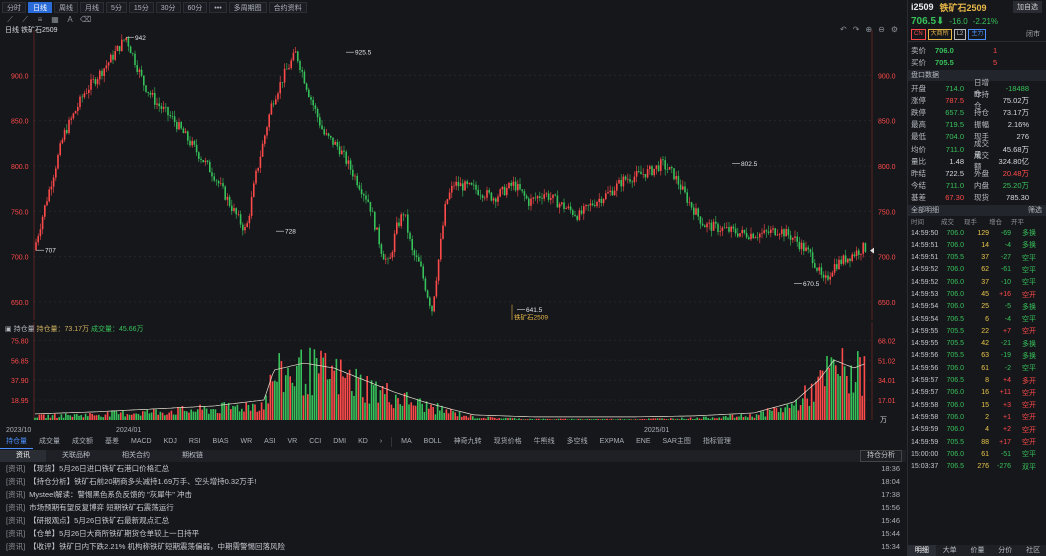  What do you see at coordinates (949, 550) in the screenshot?
I see `bottom-tab-1: 大单` at bounding box center [949, 550].